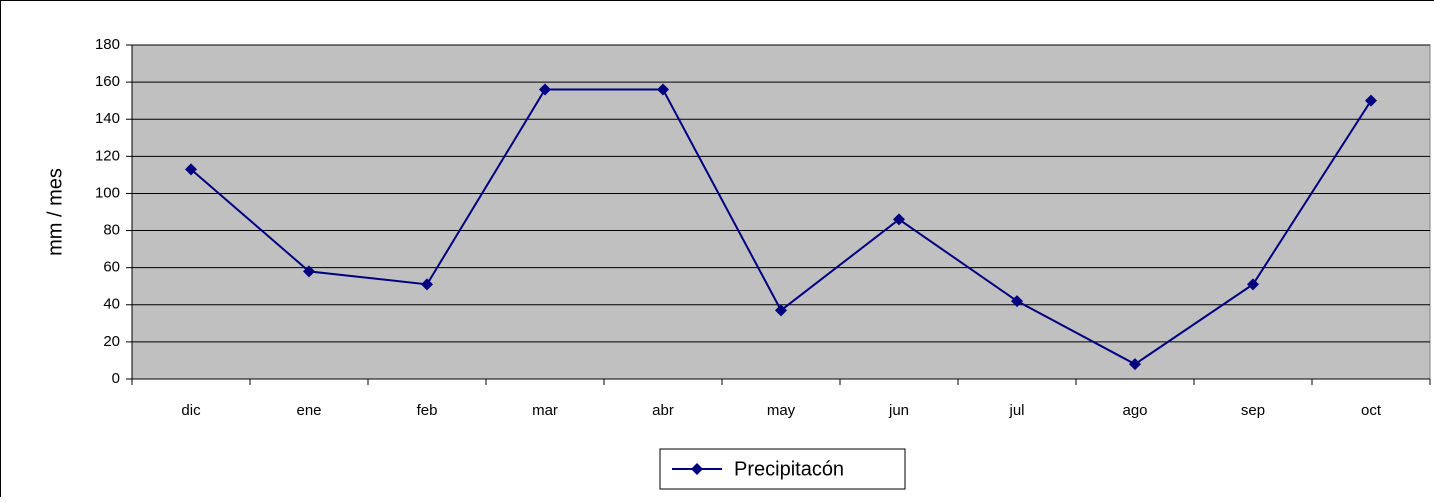 The image size is (1434, 502). What do you see at coordinates (111, 304) in the screenshot?
I see `y-tick-label: 40` at bounding box center [111, 304].